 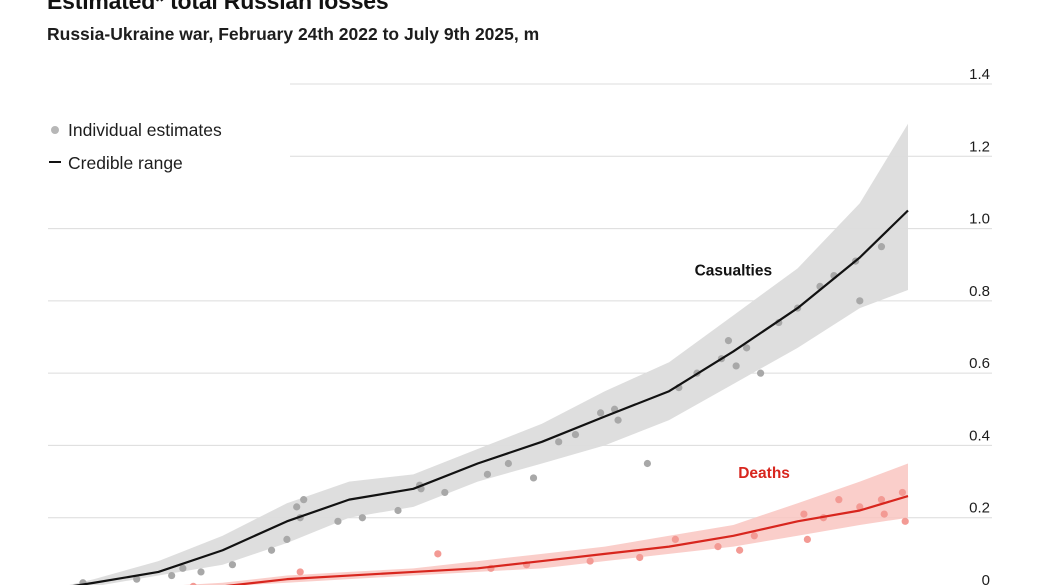 What do you see at coordinates (979, 508) in the screenshot?
I see `y-tick-label: 0.2` at bounding box center [979, 508].